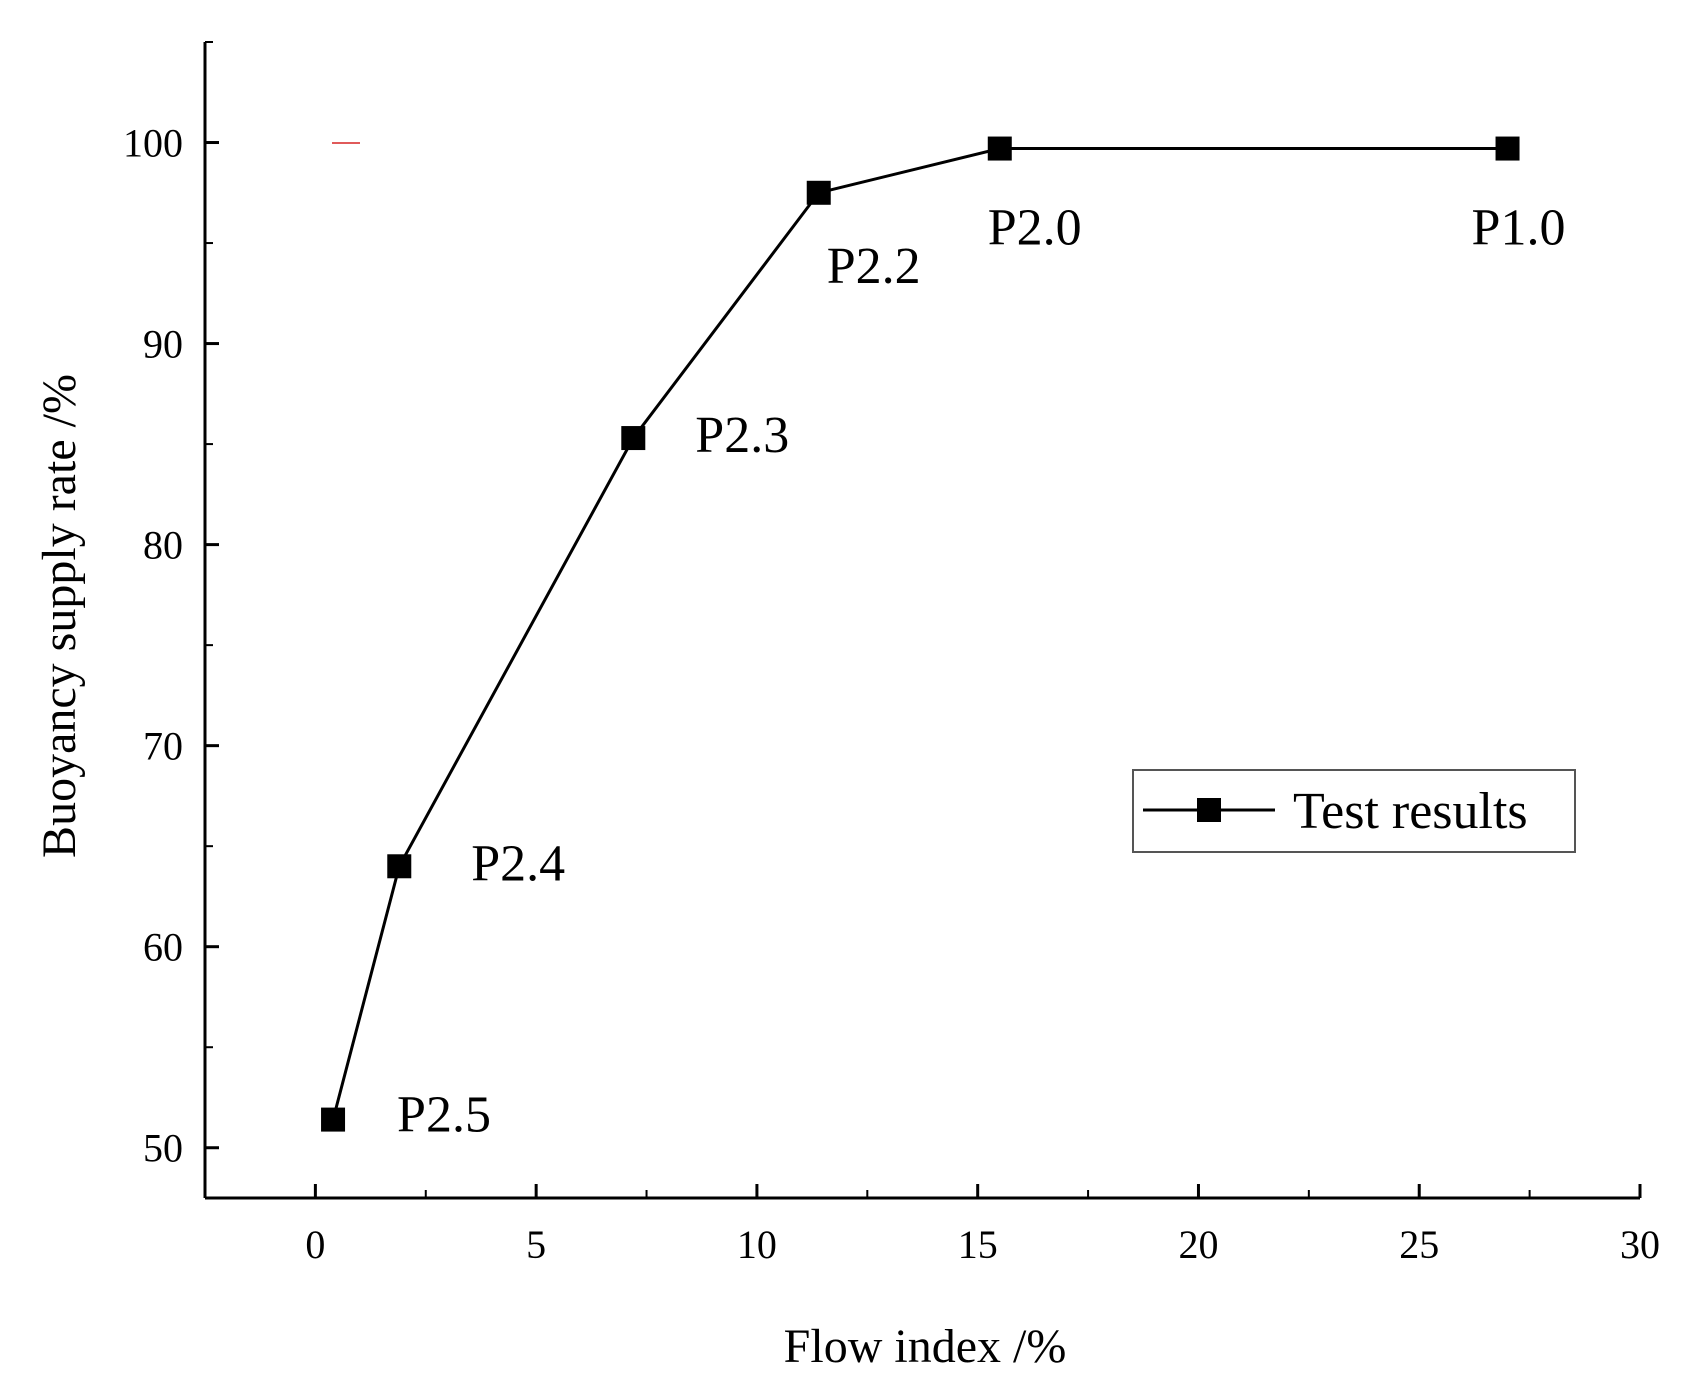  Describe the element at coordinates (1519, 228) in the screenshot. I see `point-label: P1.0` at that location.